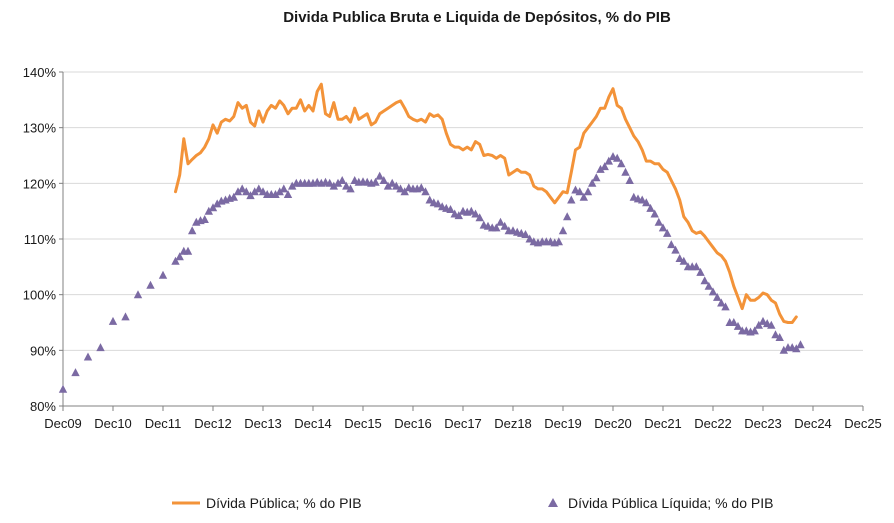 This screenshot has height=523, width=894. I want to click on x-tick-label: Dec14, so click(313, 423).